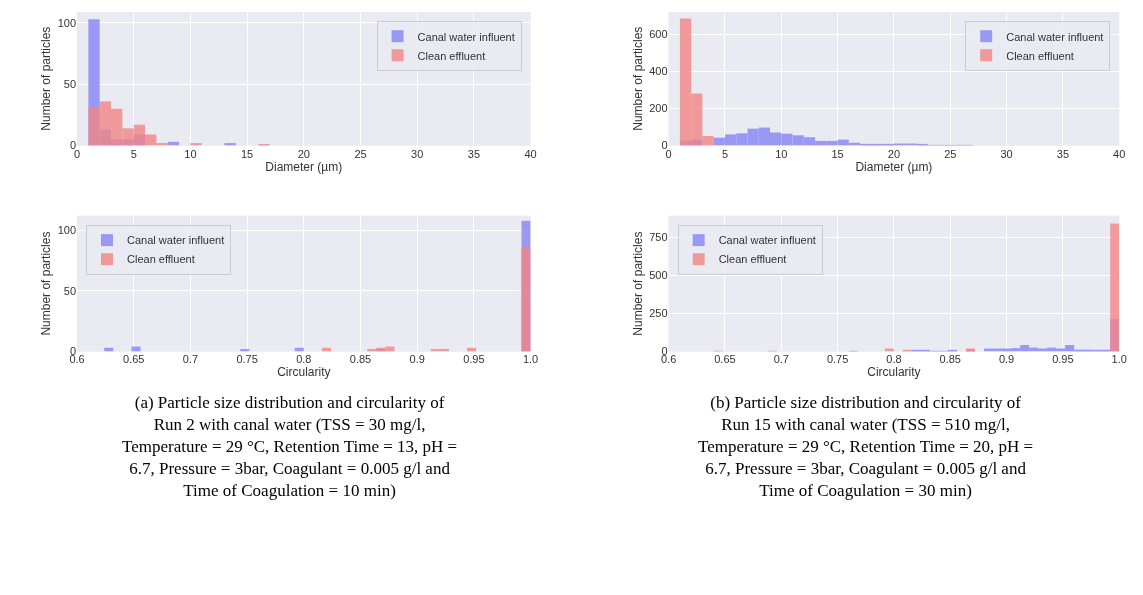 The image size is (1143, 595). I want to click on text: (a) Particle size distribution and circularity of Run 2 with canal water (TSS = 30 mg/l, Temperature = 29 °C, Retention Time = 13, pH = 6.7, Pressure = 3bar, Coagulant = 0.005 g/l and Time of Coagulation = 10 min), so click(290, 447).